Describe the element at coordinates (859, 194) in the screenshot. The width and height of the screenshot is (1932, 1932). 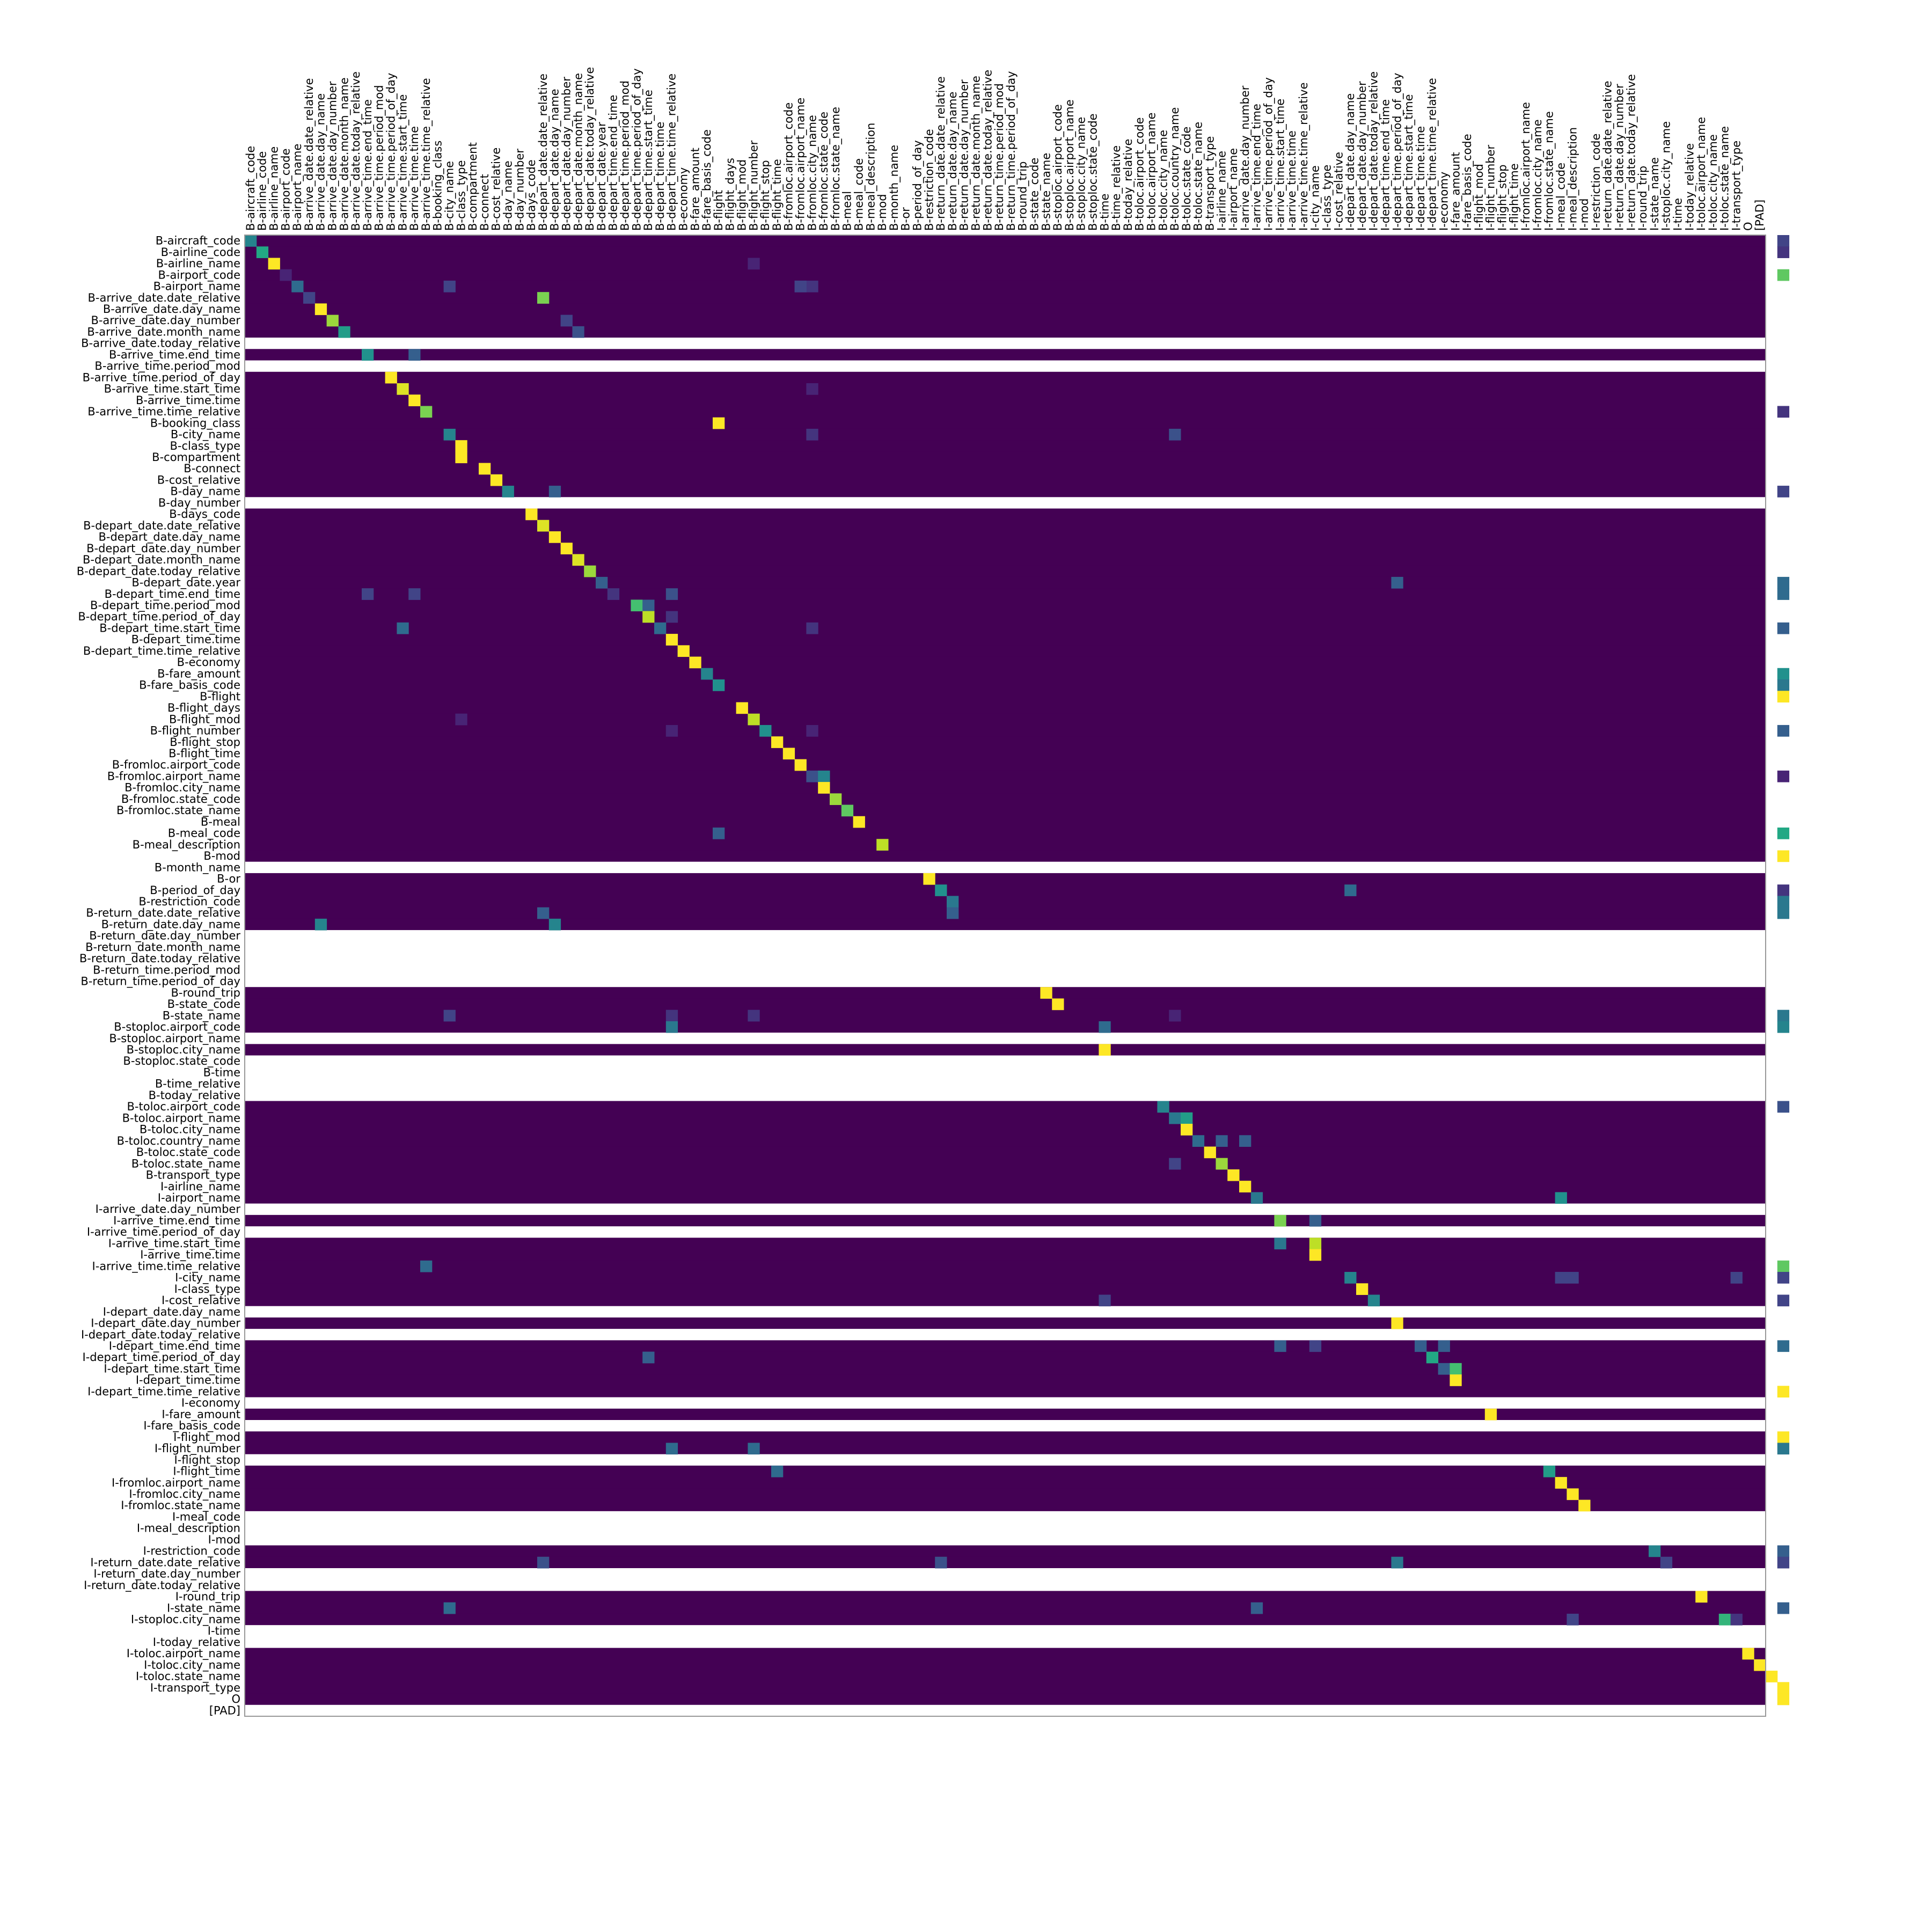
I see `x-tick-label: B-meal_code` at that location.